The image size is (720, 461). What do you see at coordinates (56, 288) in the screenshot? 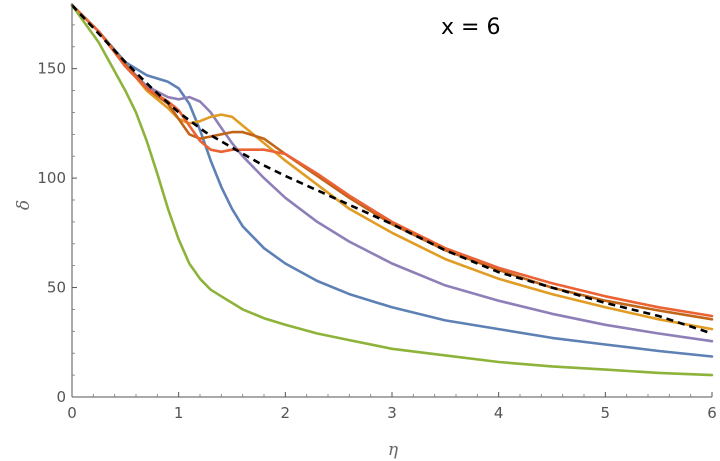
I see `y-tick-label: 50` at bounding box center [56, 288].